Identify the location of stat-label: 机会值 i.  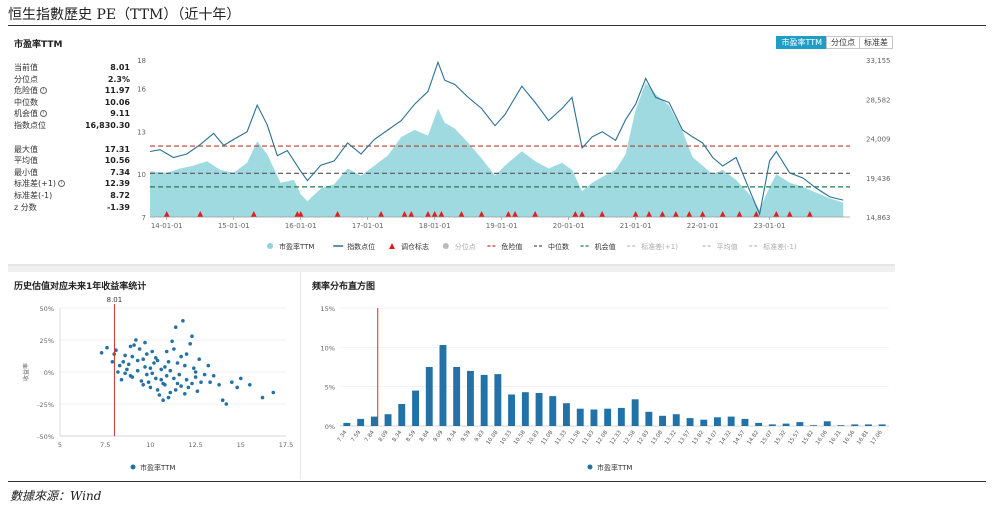
(30, 114).